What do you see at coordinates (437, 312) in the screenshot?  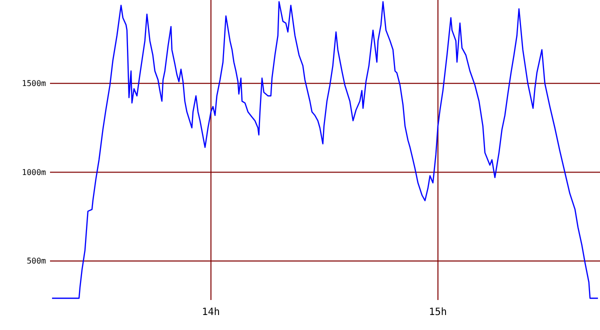 I see `x-tick-label: 15h` at bounding box center [437, 312].